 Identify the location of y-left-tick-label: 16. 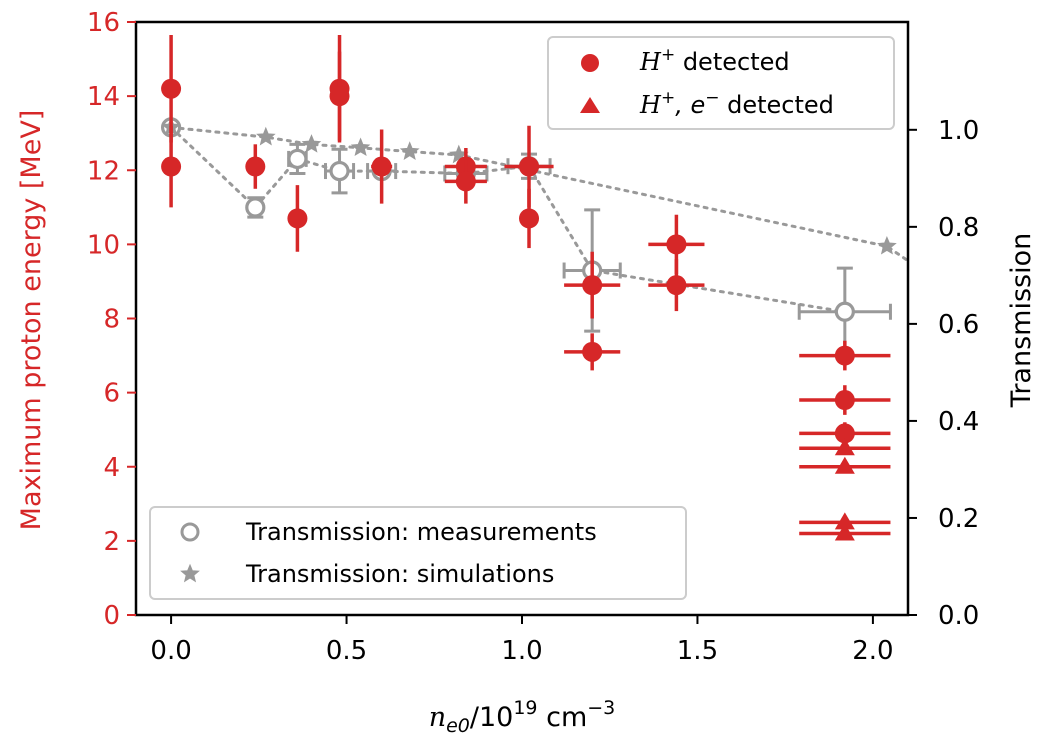
(103, 23).